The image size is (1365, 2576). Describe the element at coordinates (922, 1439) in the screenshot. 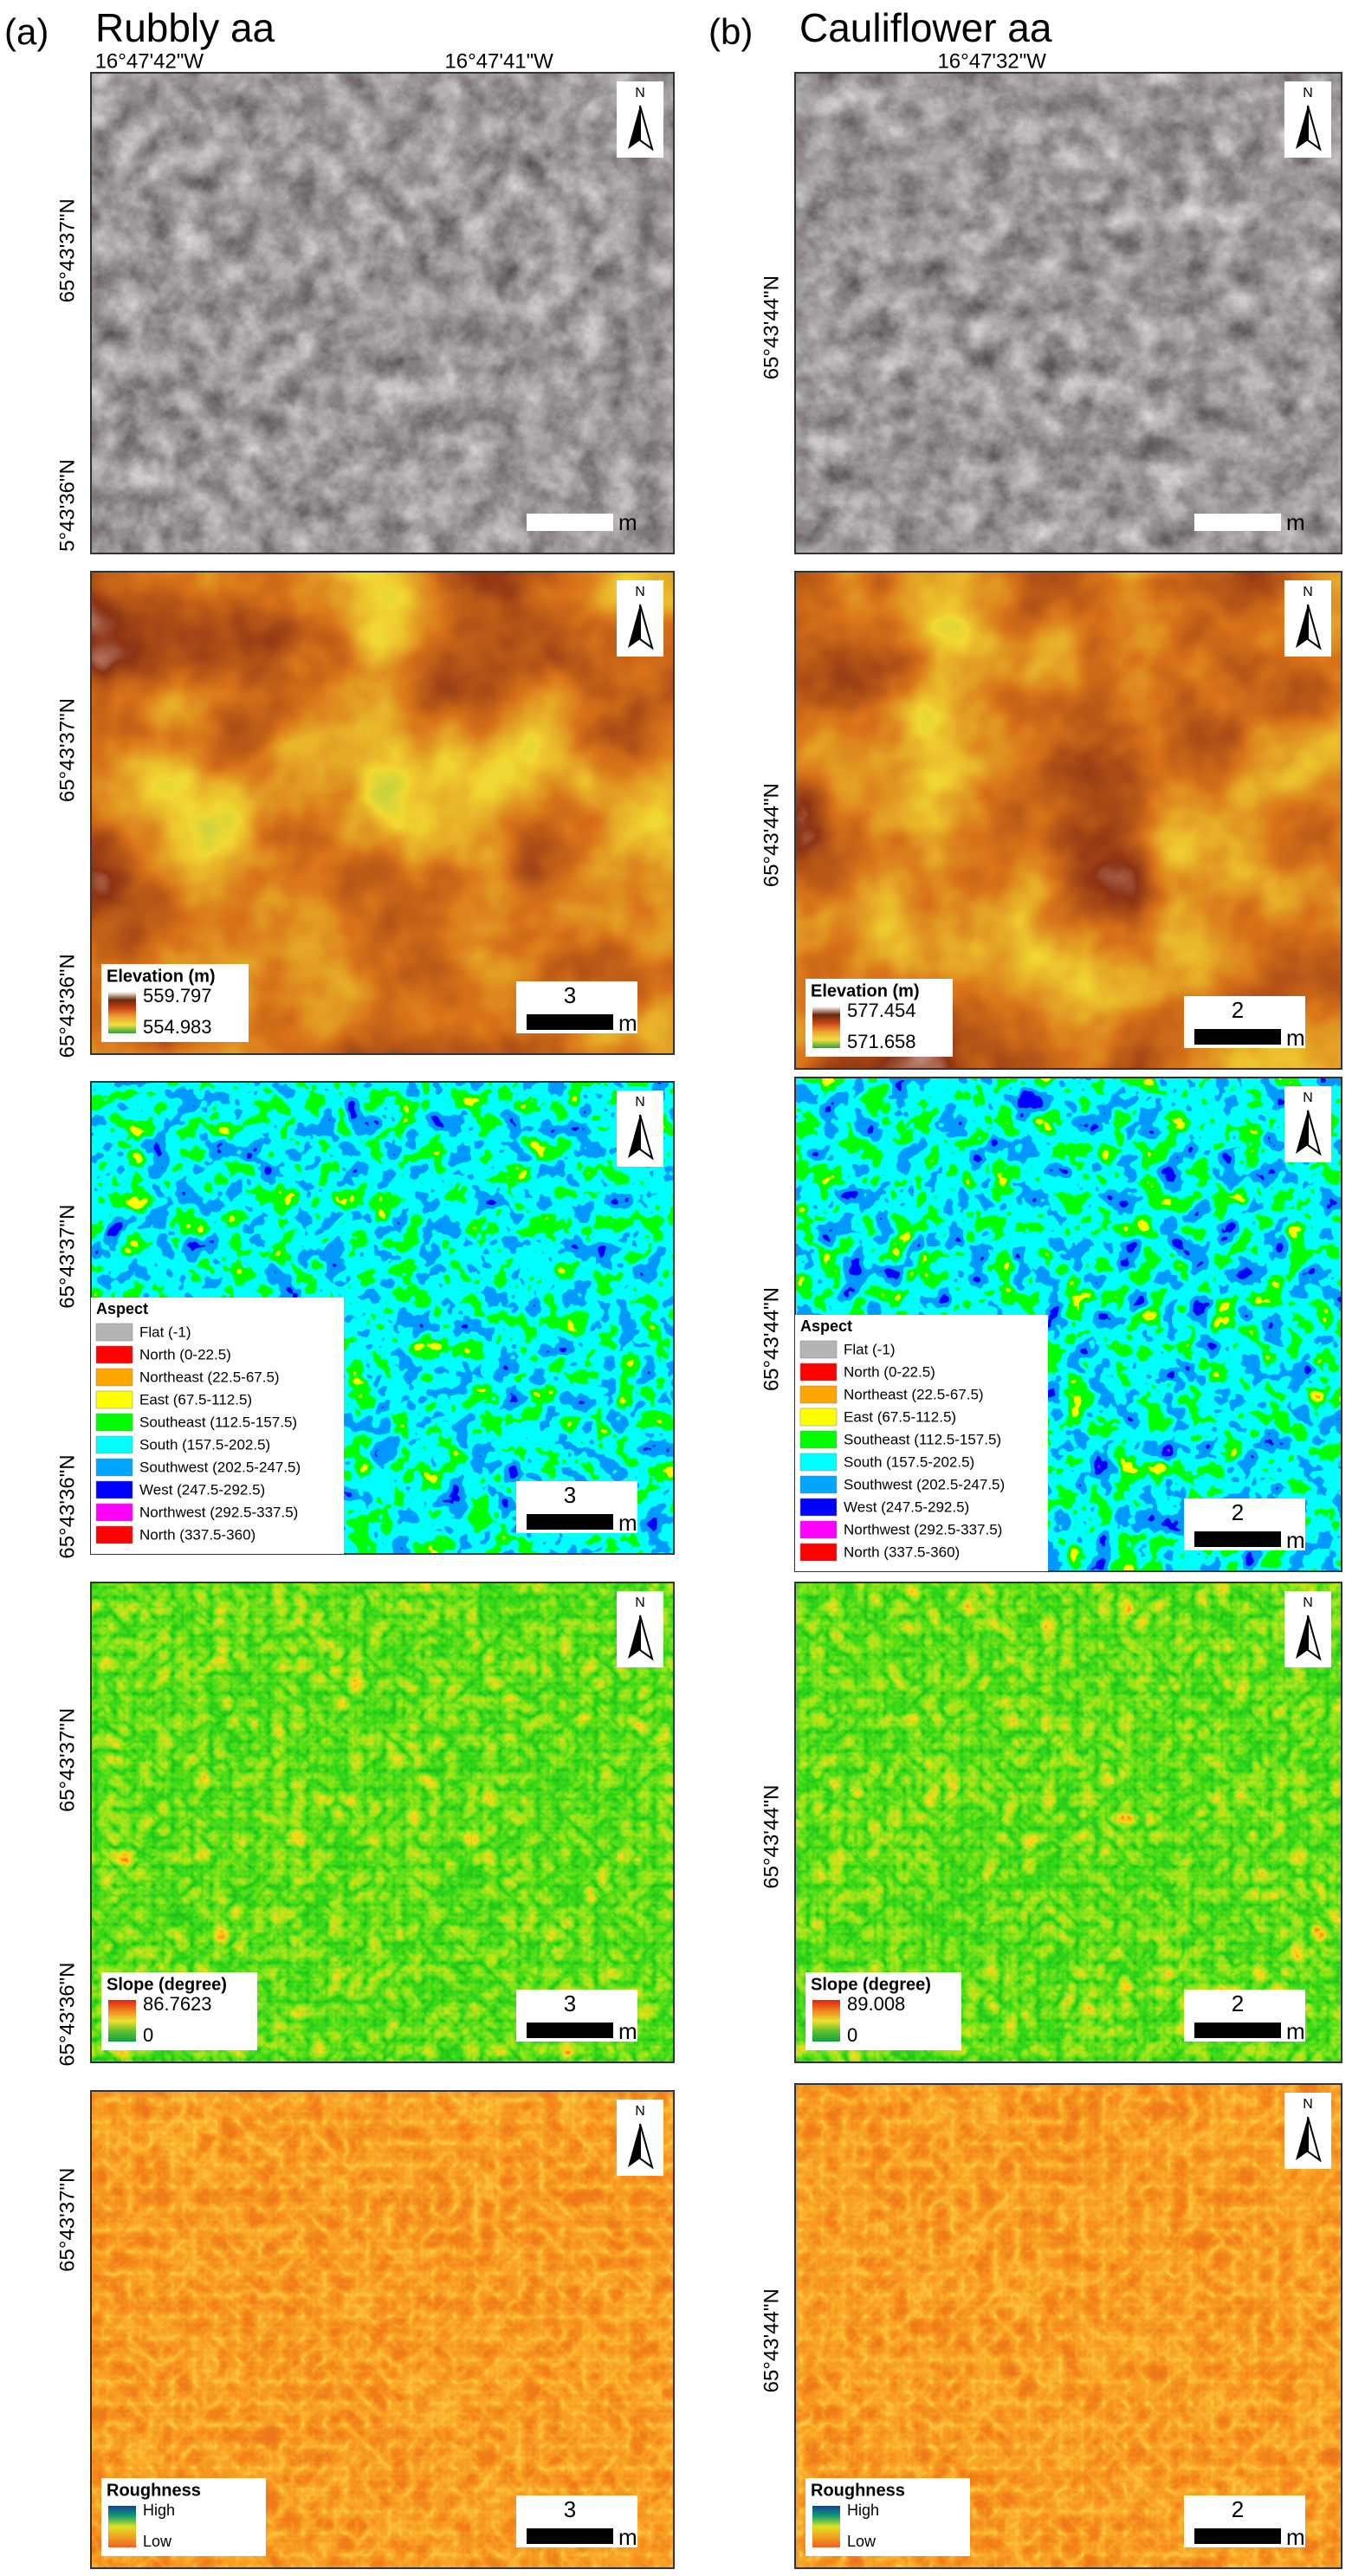

I see `legend-label: Southeast (112.5-157.5)` at that location.